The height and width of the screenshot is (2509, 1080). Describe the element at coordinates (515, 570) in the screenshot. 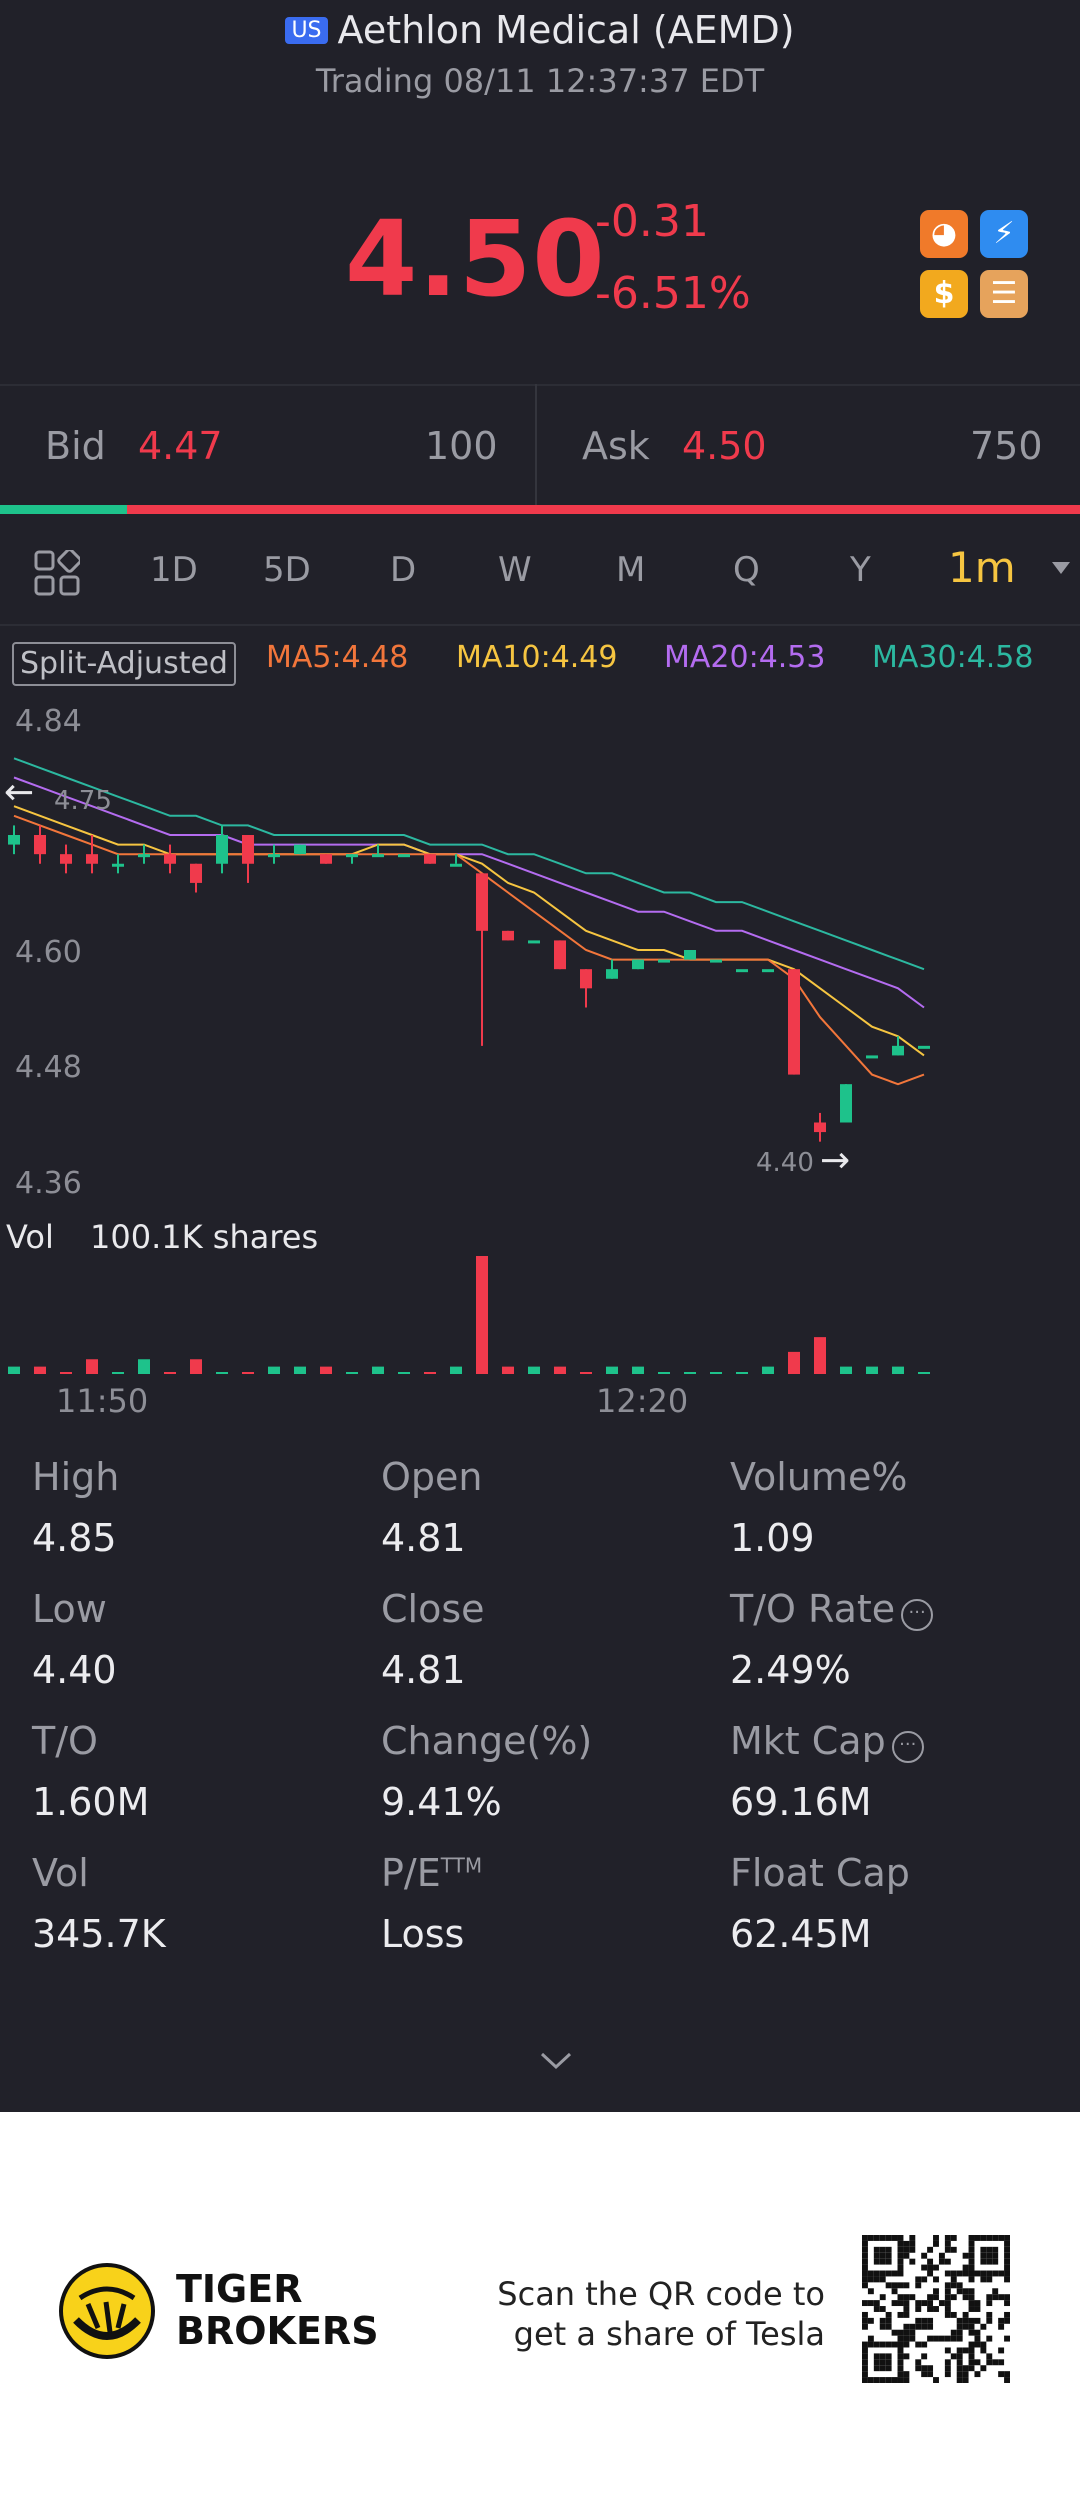

I see `tab-w: W` at that location.